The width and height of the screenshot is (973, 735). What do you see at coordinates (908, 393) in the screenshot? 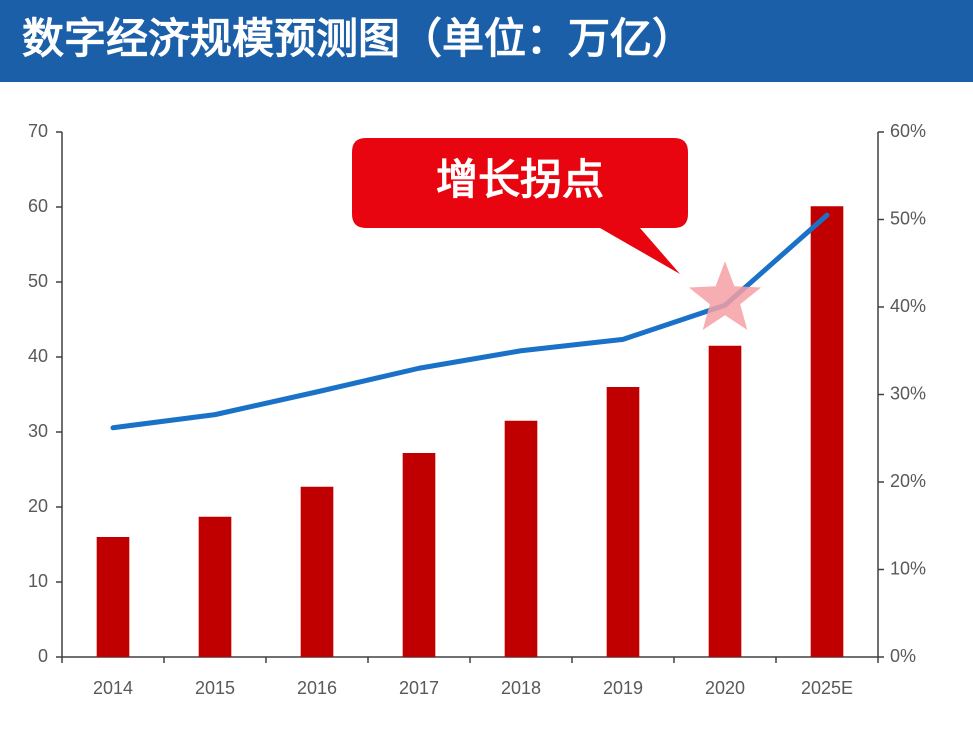
I see `y2-tick-label: 30%` at bounding box center [908, 393].